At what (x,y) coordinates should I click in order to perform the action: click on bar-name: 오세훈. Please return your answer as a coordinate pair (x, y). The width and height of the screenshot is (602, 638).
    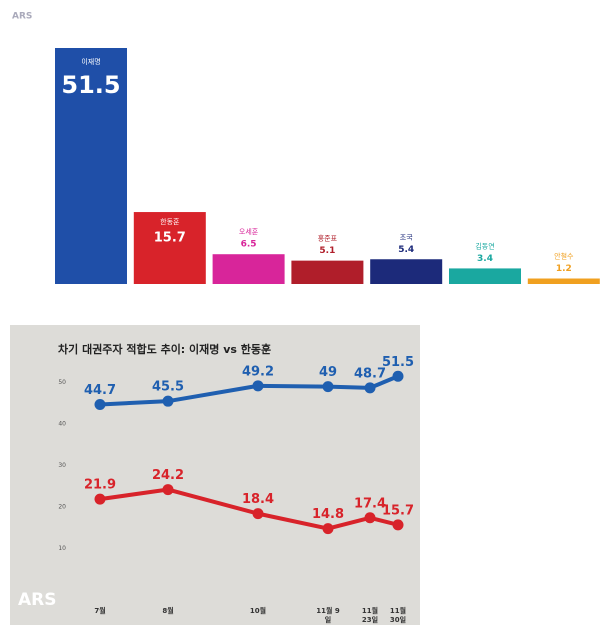
    Looking at the image, I should click on (249, 231).